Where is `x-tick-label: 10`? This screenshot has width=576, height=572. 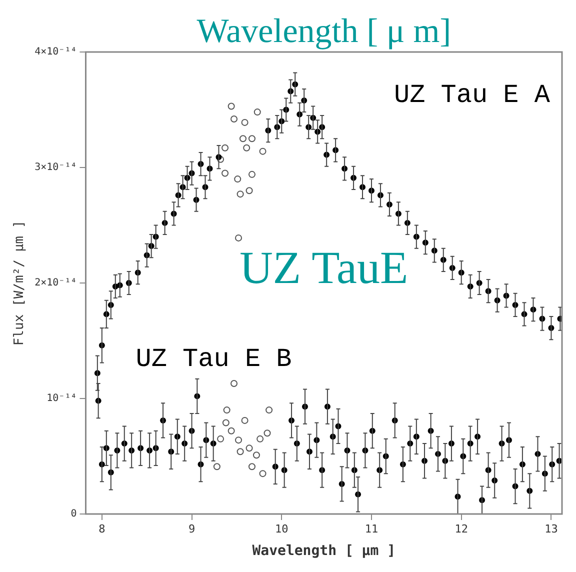
x-tick-label: 10 is located at coordinates (281, 529).